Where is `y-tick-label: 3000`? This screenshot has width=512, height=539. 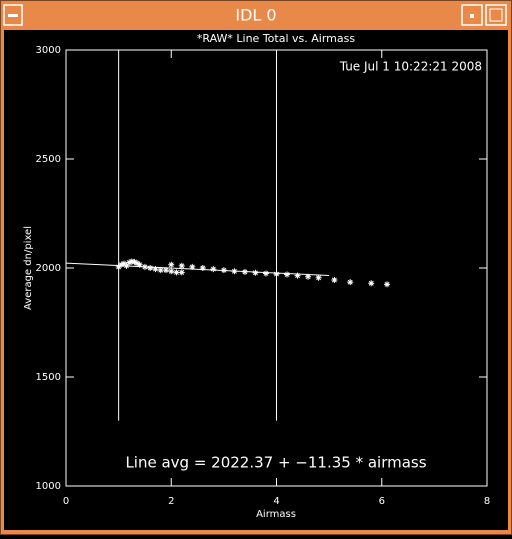
y-tick-label: 3000 is located at coordinates (48, 50).